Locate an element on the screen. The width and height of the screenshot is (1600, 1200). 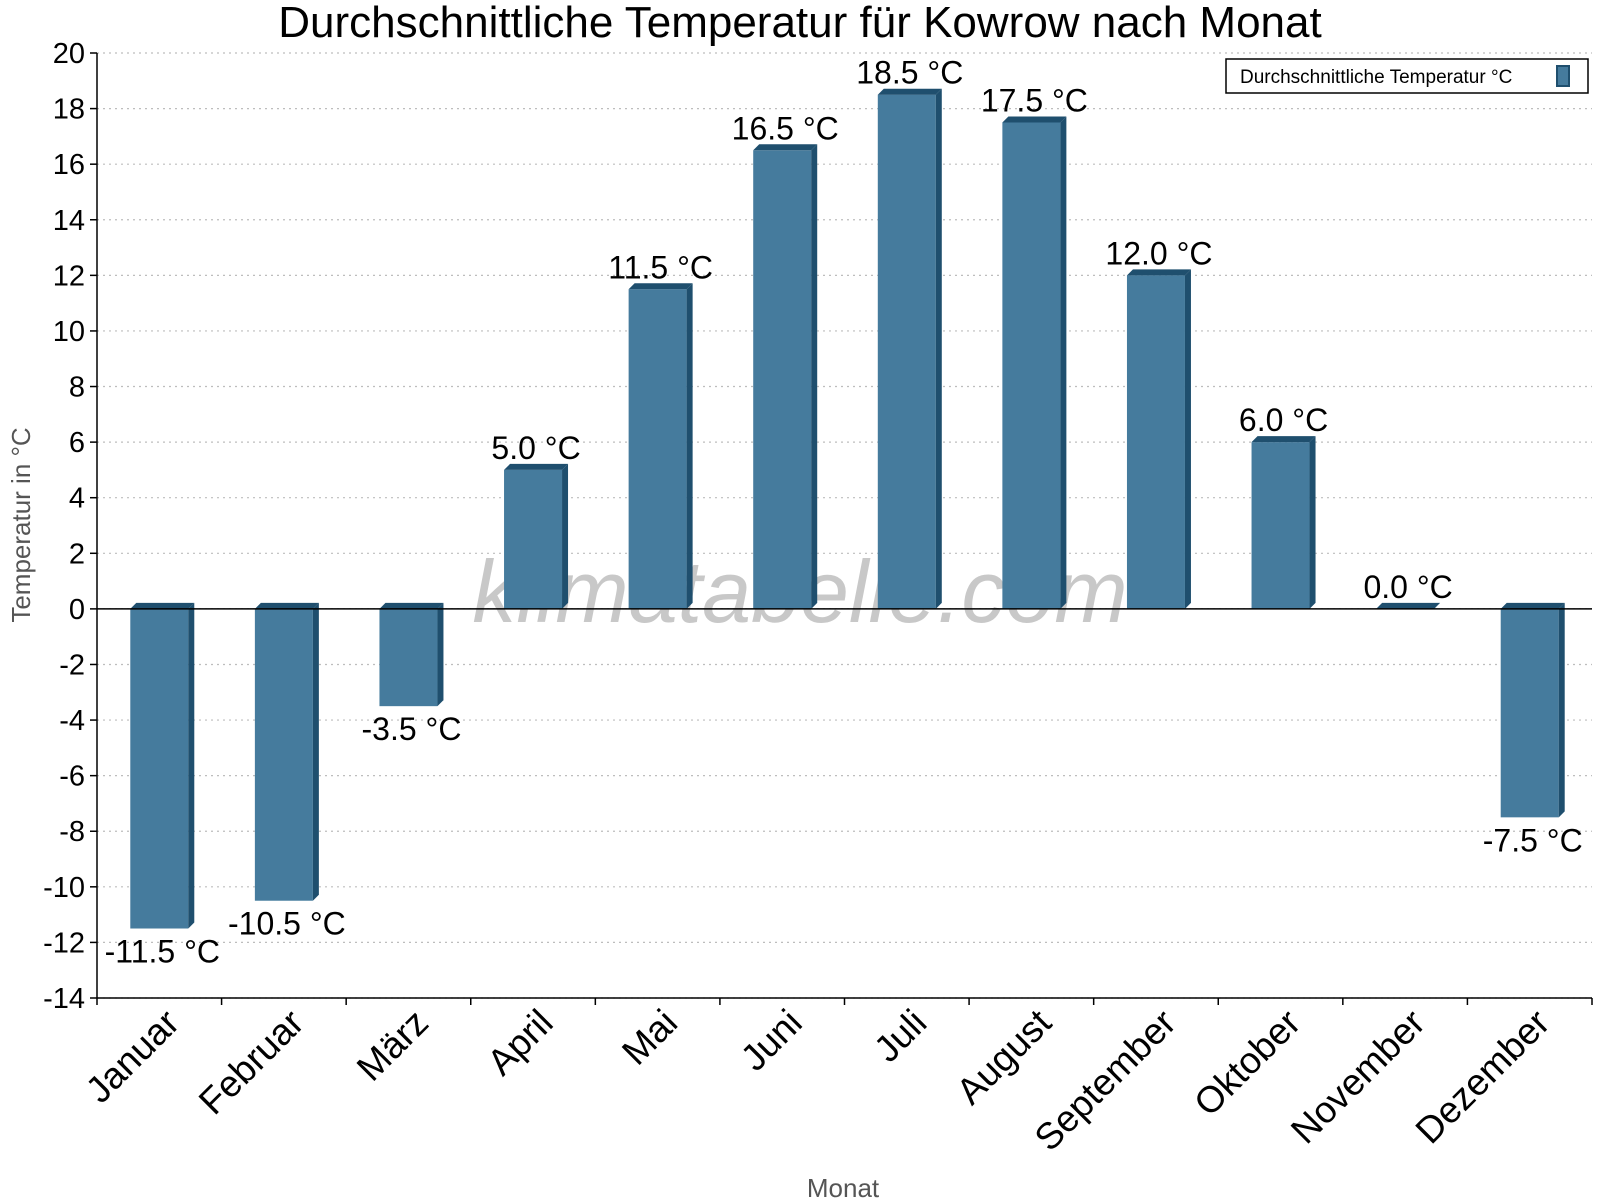
data-label: -3.5 °C is located at coordinates (411, 729).